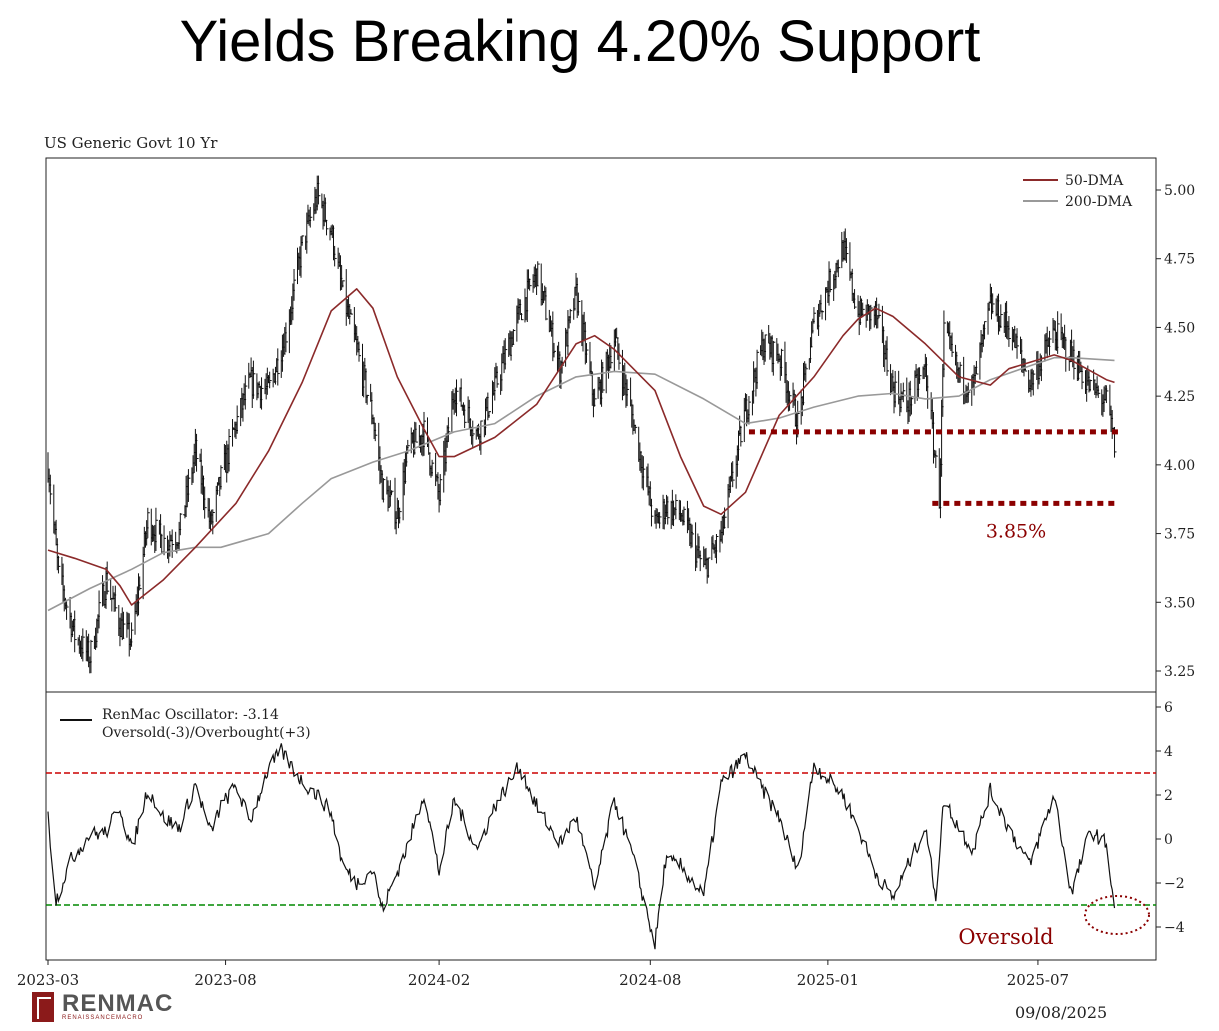 The image size is (1219, 1031). Describe the element at coordinates (580, 41) in the screenshot. I see `page-title: Yields Breaking 4.20% Support` at that location.